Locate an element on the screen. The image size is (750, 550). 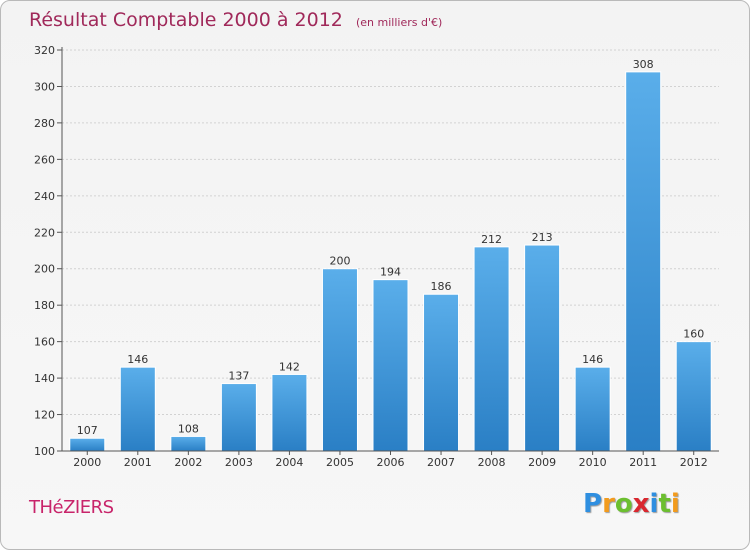
y-tick-label: 300 is located at coordinates (44, 86).